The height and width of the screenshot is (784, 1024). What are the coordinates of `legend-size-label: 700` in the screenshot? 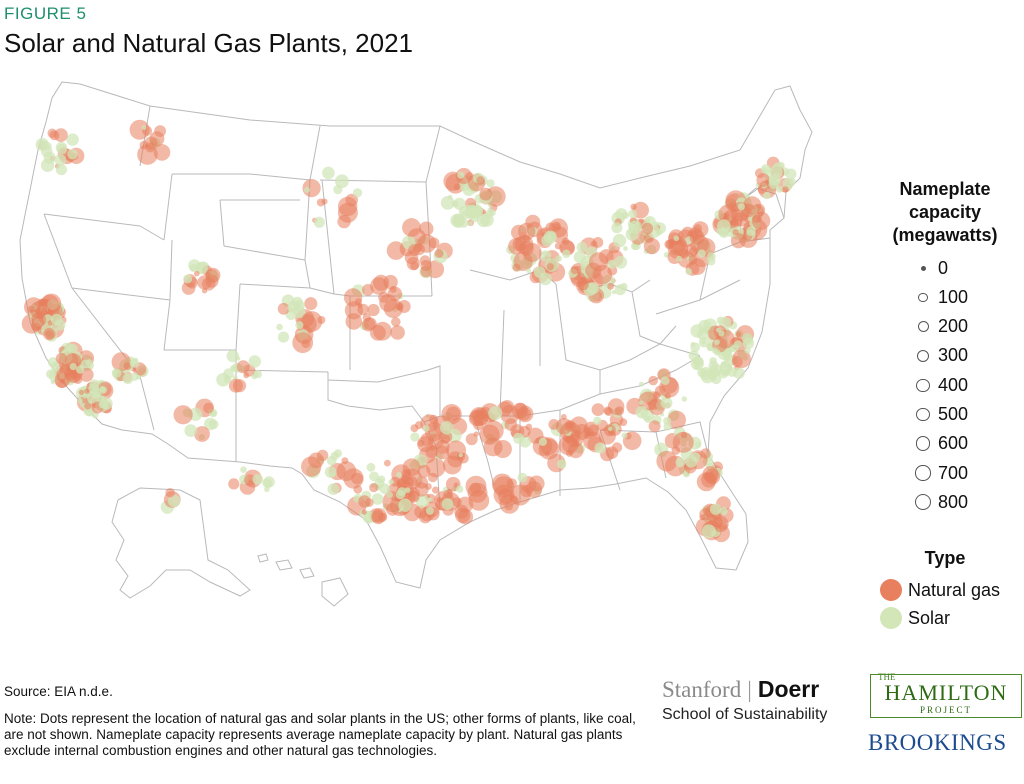 It's located at (953, 472).